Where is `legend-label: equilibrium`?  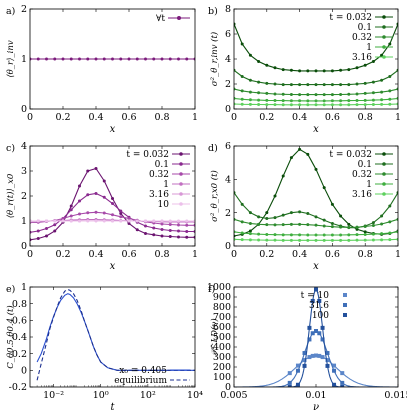
legend-label: equilibrium is located at coordinates (140, 381).